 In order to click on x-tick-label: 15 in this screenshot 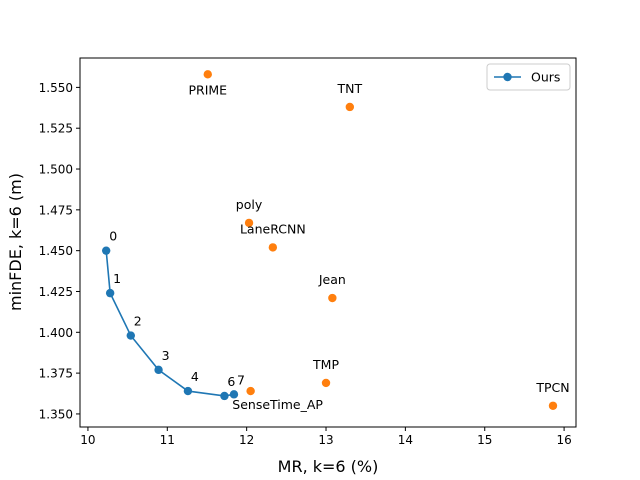, I will do `click(484, 440)`.